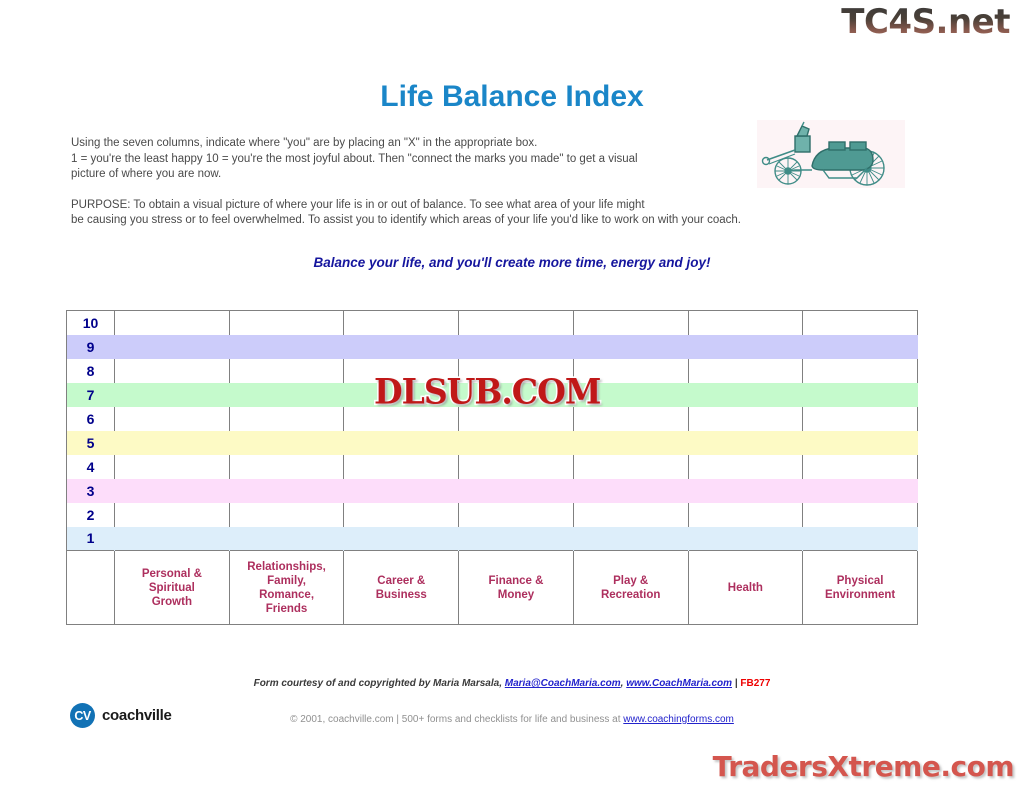 The image size is (1024, 791). I want to click on scale-label-7: 7, so click(90, 394).